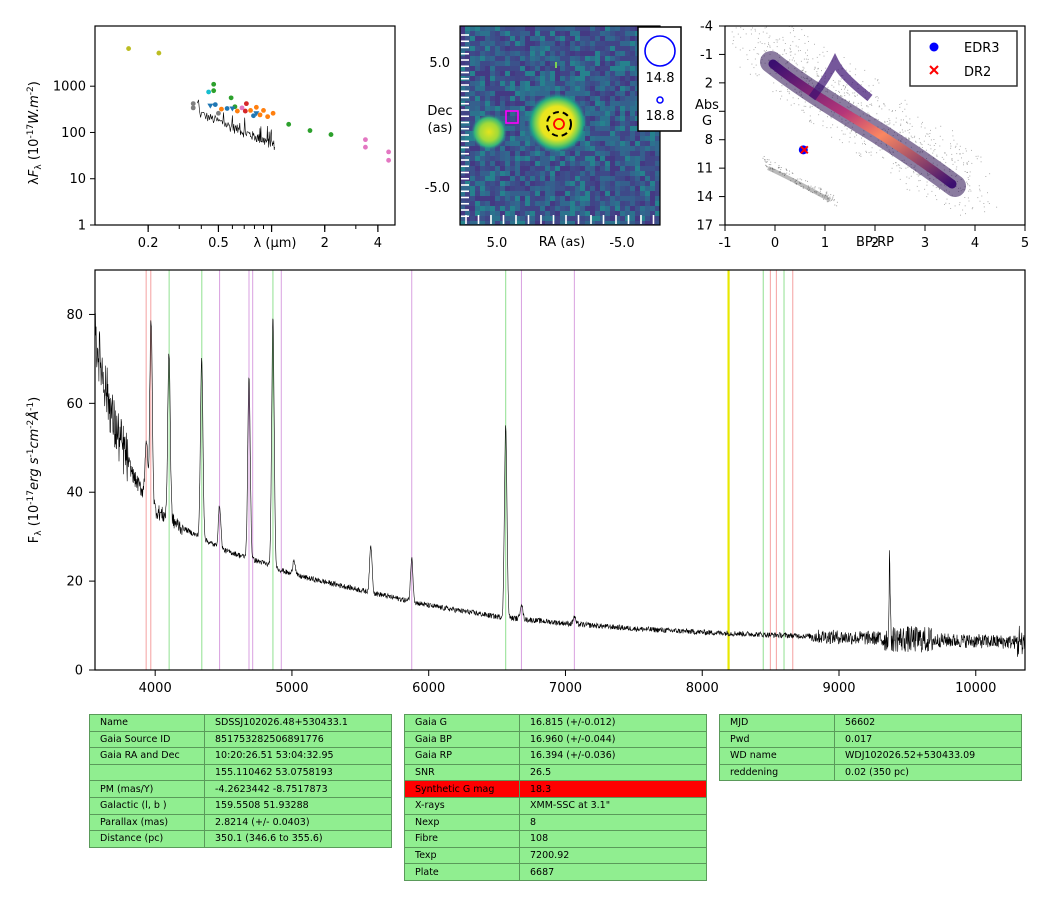  What do you see at coordinates (660, 100) in the screenshot?
I see `mag-legend-small-circle` at bounding box center [660, 100].